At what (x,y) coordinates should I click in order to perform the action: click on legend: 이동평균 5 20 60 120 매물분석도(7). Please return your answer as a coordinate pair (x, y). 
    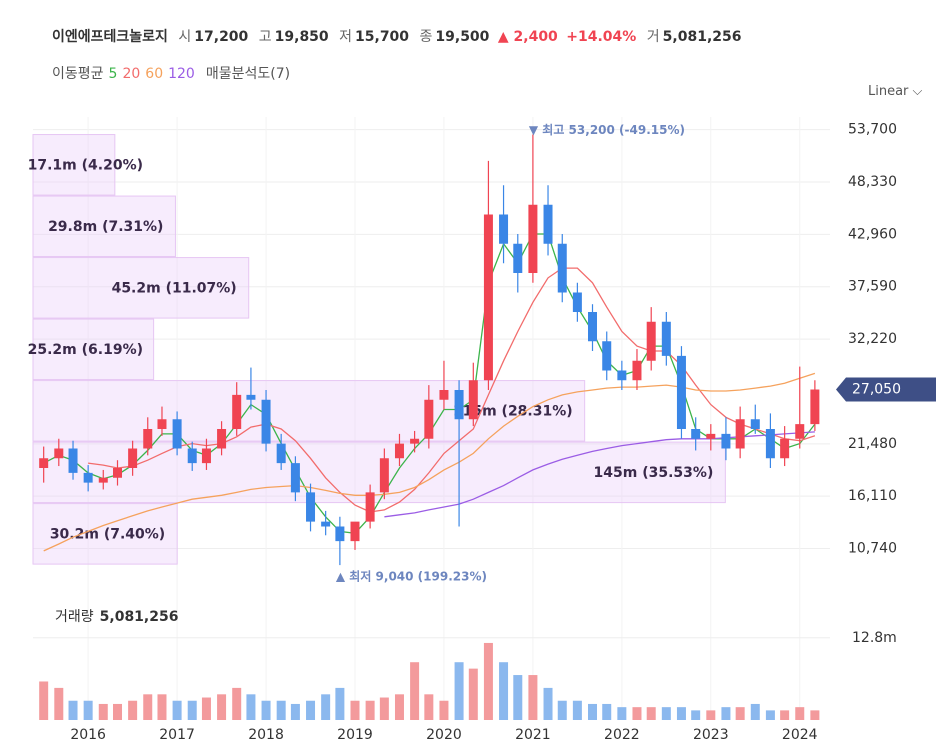
    Looking at the image, I should click on (173, 73).